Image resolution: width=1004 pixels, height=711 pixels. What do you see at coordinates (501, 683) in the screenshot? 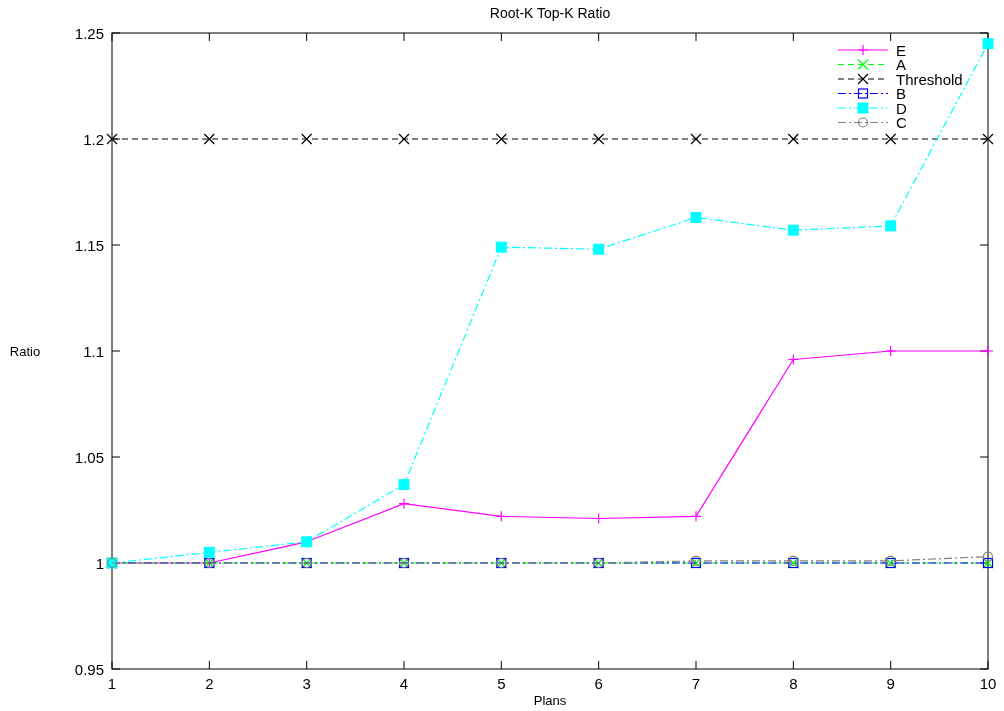
I see `x-tick-label: 5` at bounding box center [501, 683].